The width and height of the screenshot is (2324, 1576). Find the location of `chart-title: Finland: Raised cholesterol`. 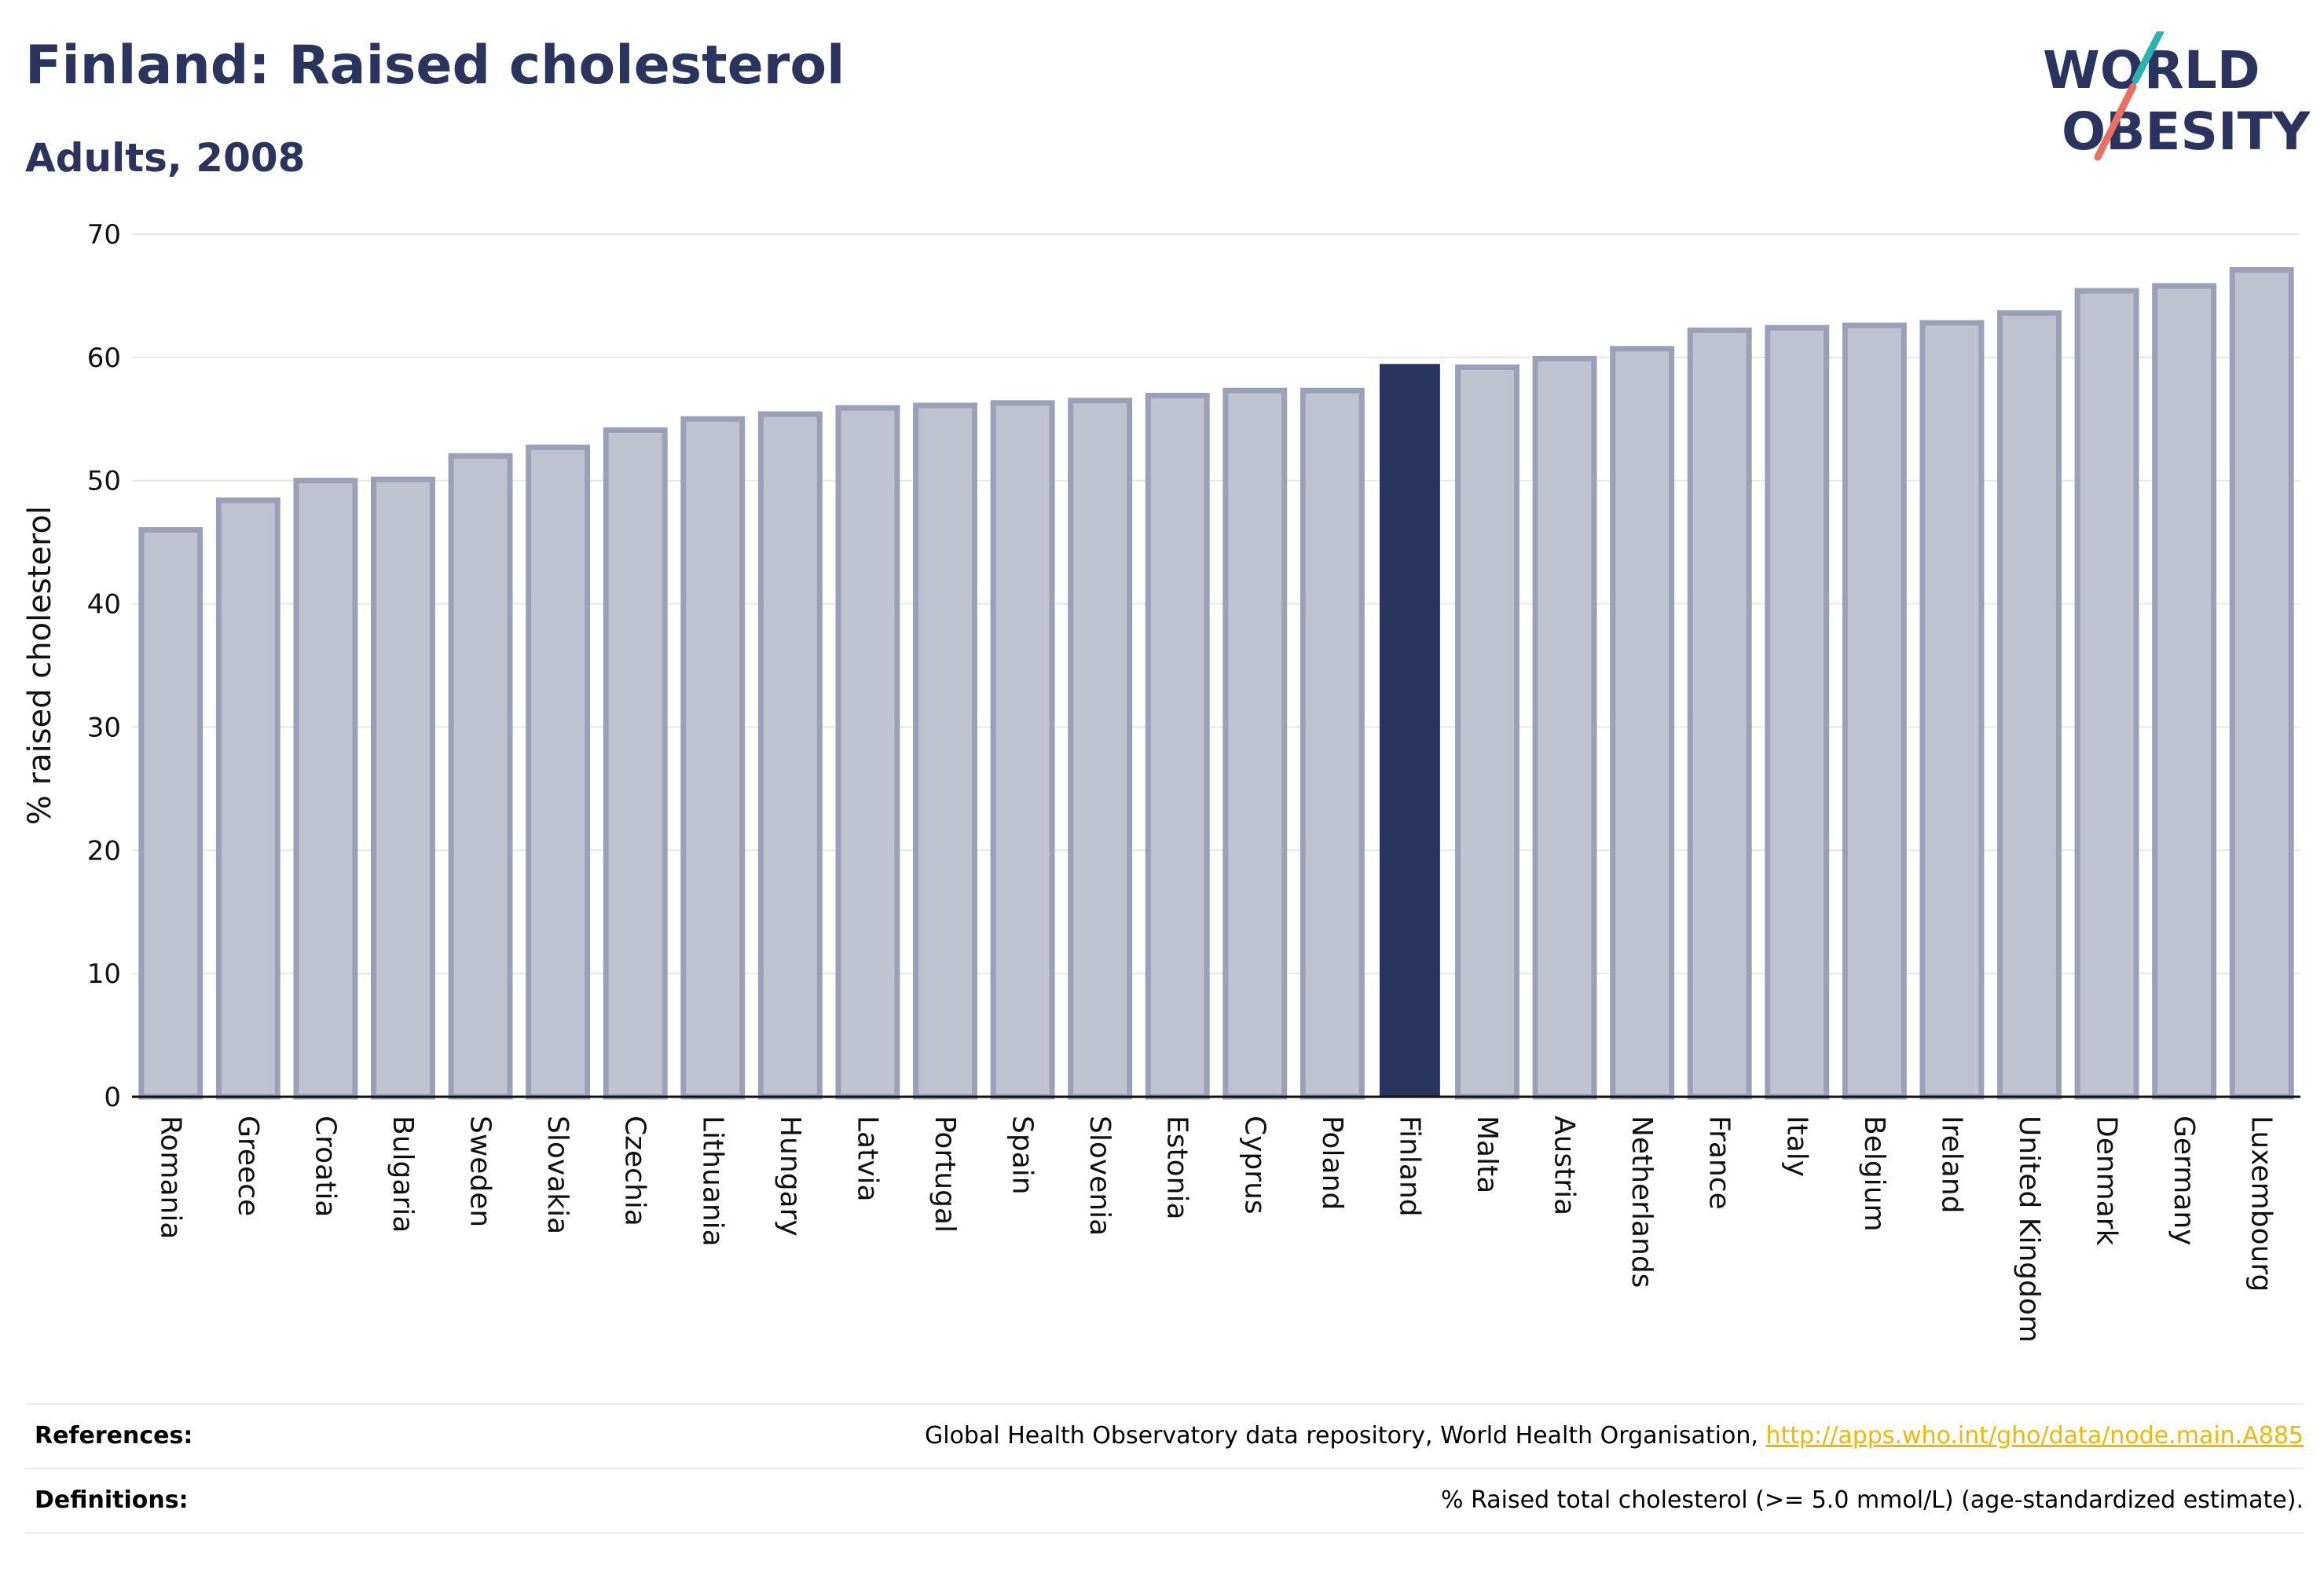

chart-title: Finland: Raised cholesterol is located at coordinates (435, 66).